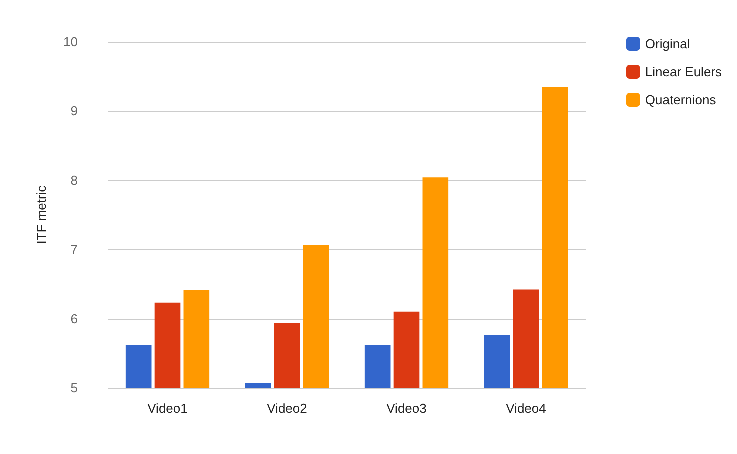  What do you see at coordinates (74, 318) in the screenshot?
I see `y-tick-label: 6` at bounding box center [74, 318].